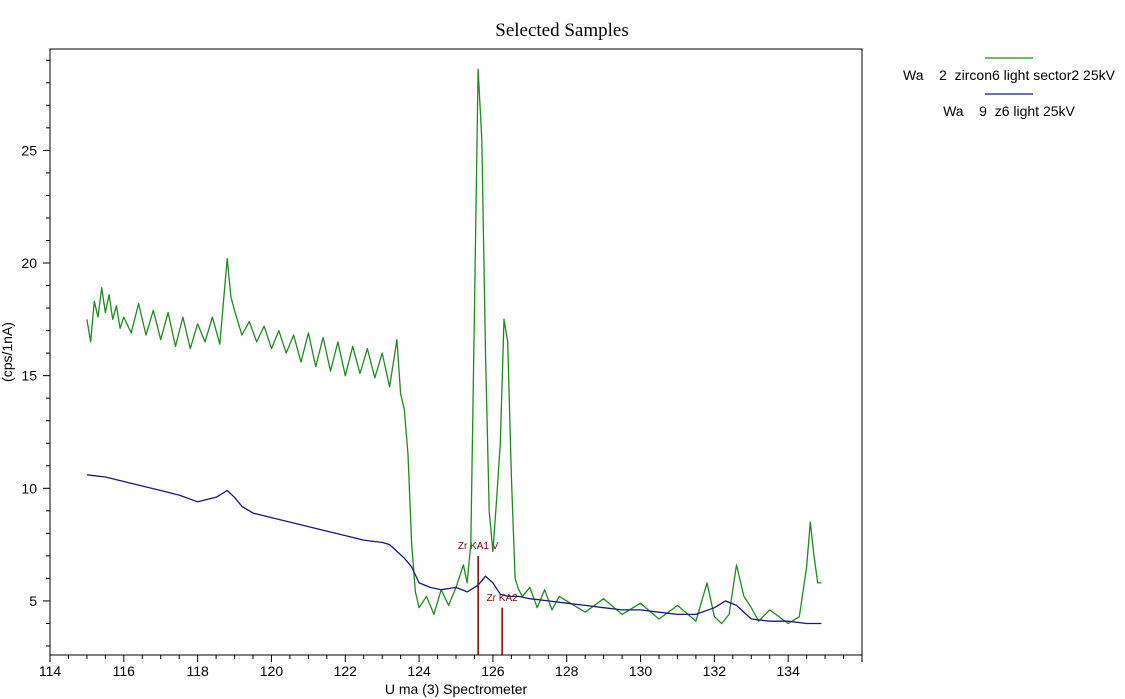  What do you see at coordinates (456, 689) in the screenshot?
I see `x-axis-label: U ma (3) Spectrometer` at bounding box center [456, 689].